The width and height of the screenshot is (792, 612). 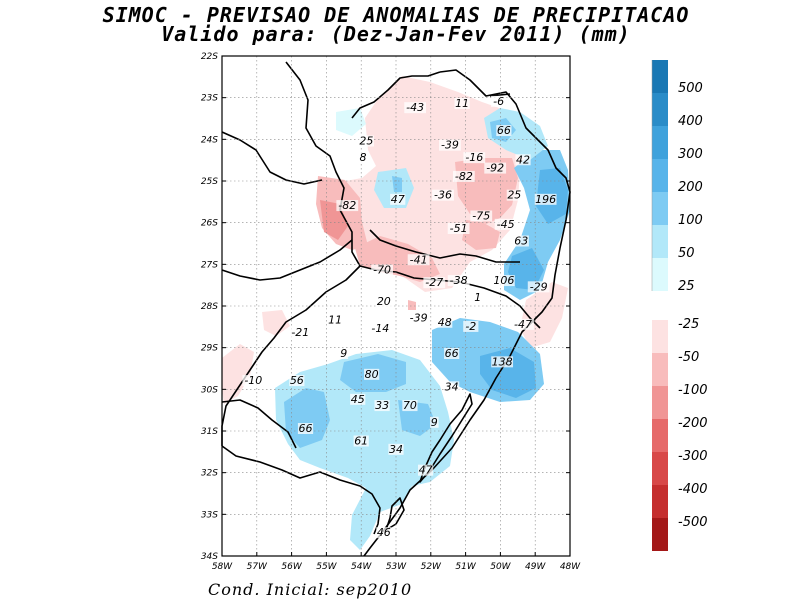 I want to click on parana-west-border, so click(x=323, y=164).